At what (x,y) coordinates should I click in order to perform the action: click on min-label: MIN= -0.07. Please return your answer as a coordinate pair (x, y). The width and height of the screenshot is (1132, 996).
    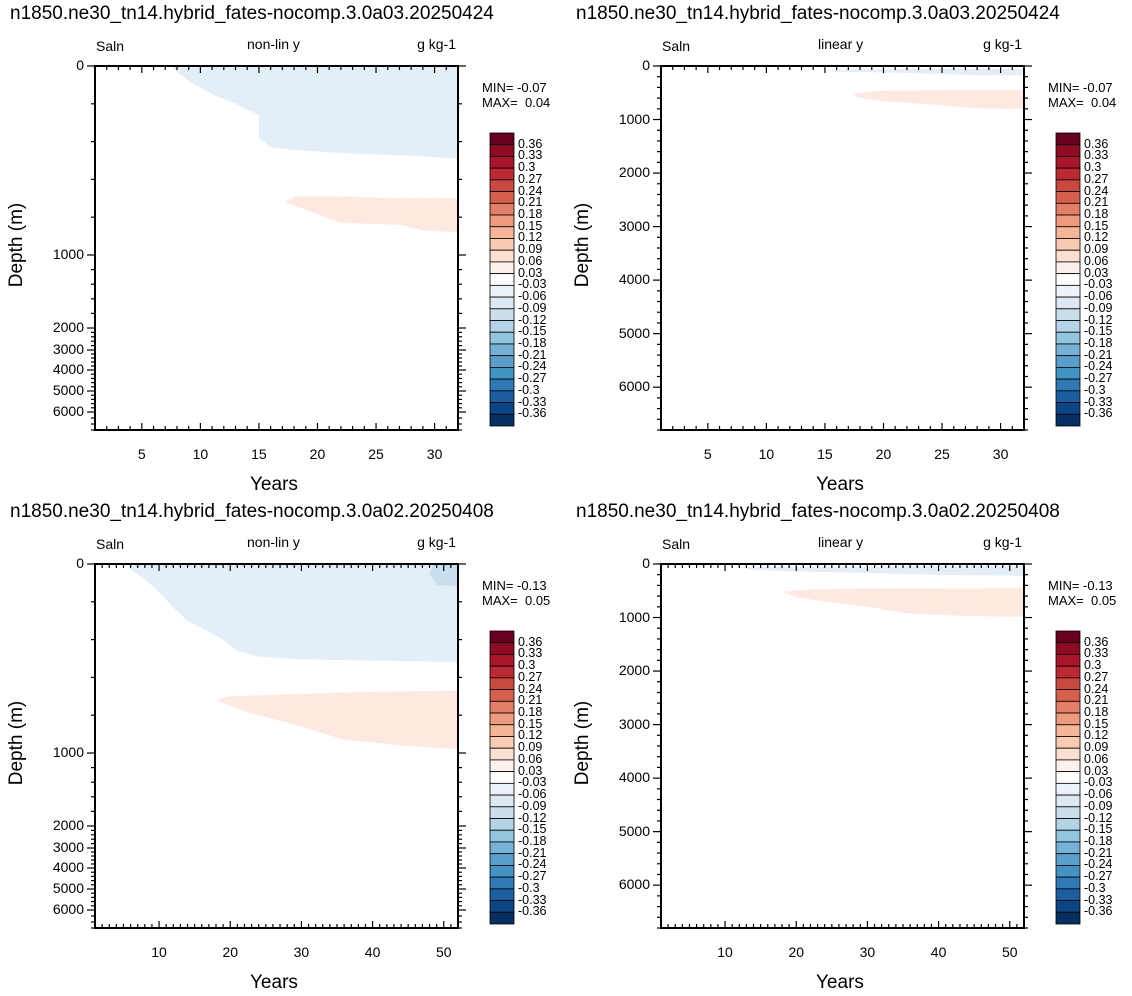
    Looking at the image, I should click on (514, 87).